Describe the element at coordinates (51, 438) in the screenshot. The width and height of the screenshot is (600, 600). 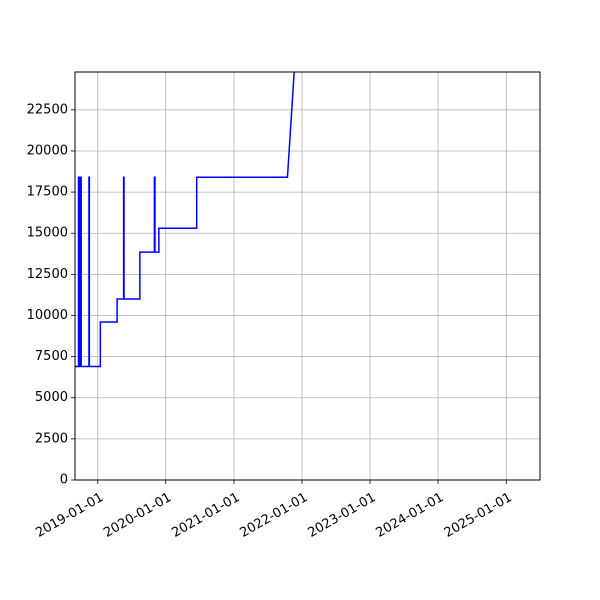
I see `y-tick-label: 2500` at that location.